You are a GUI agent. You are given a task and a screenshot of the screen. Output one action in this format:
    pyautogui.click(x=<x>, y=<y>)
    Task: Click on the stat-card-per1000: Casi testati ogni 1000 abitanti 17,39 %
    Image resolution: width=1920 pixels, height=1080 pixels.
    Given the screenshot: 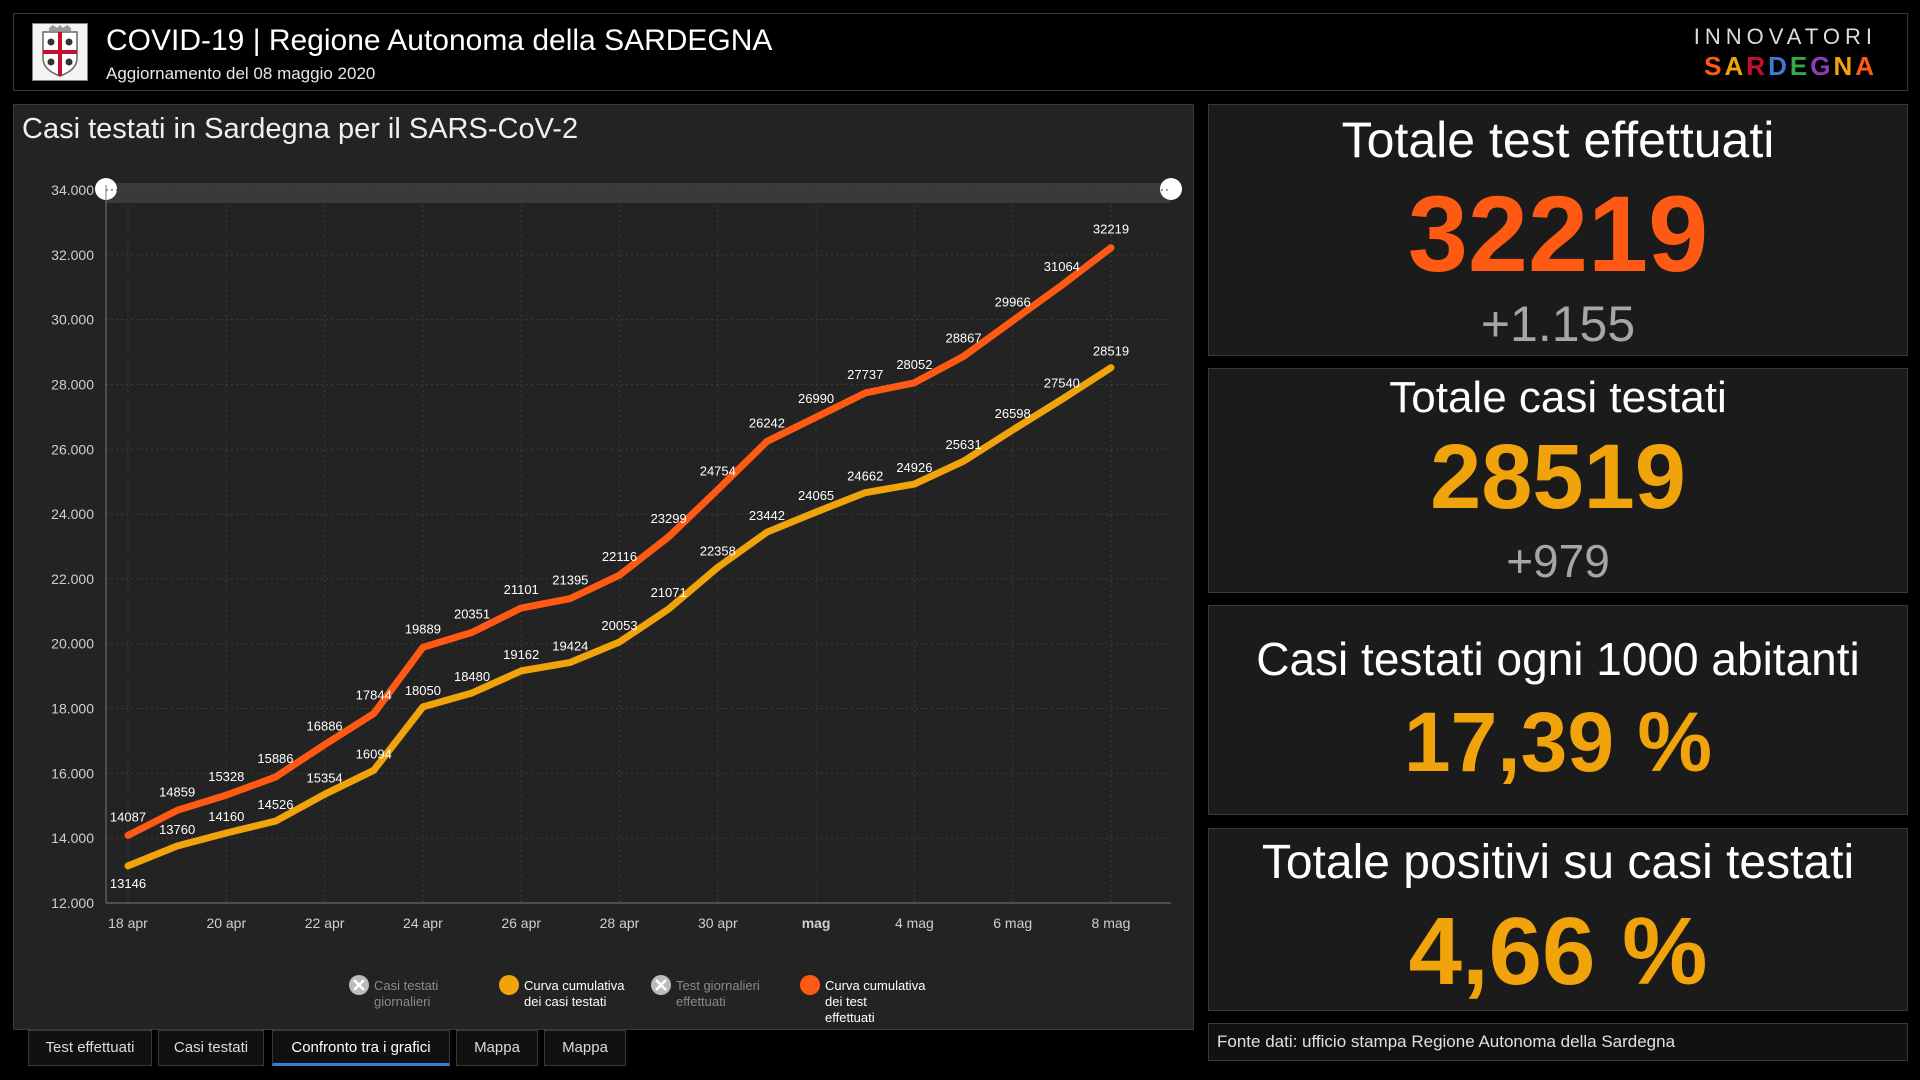 What is the action you would take?
    pyautogui.click(x=1558, y=710)
    